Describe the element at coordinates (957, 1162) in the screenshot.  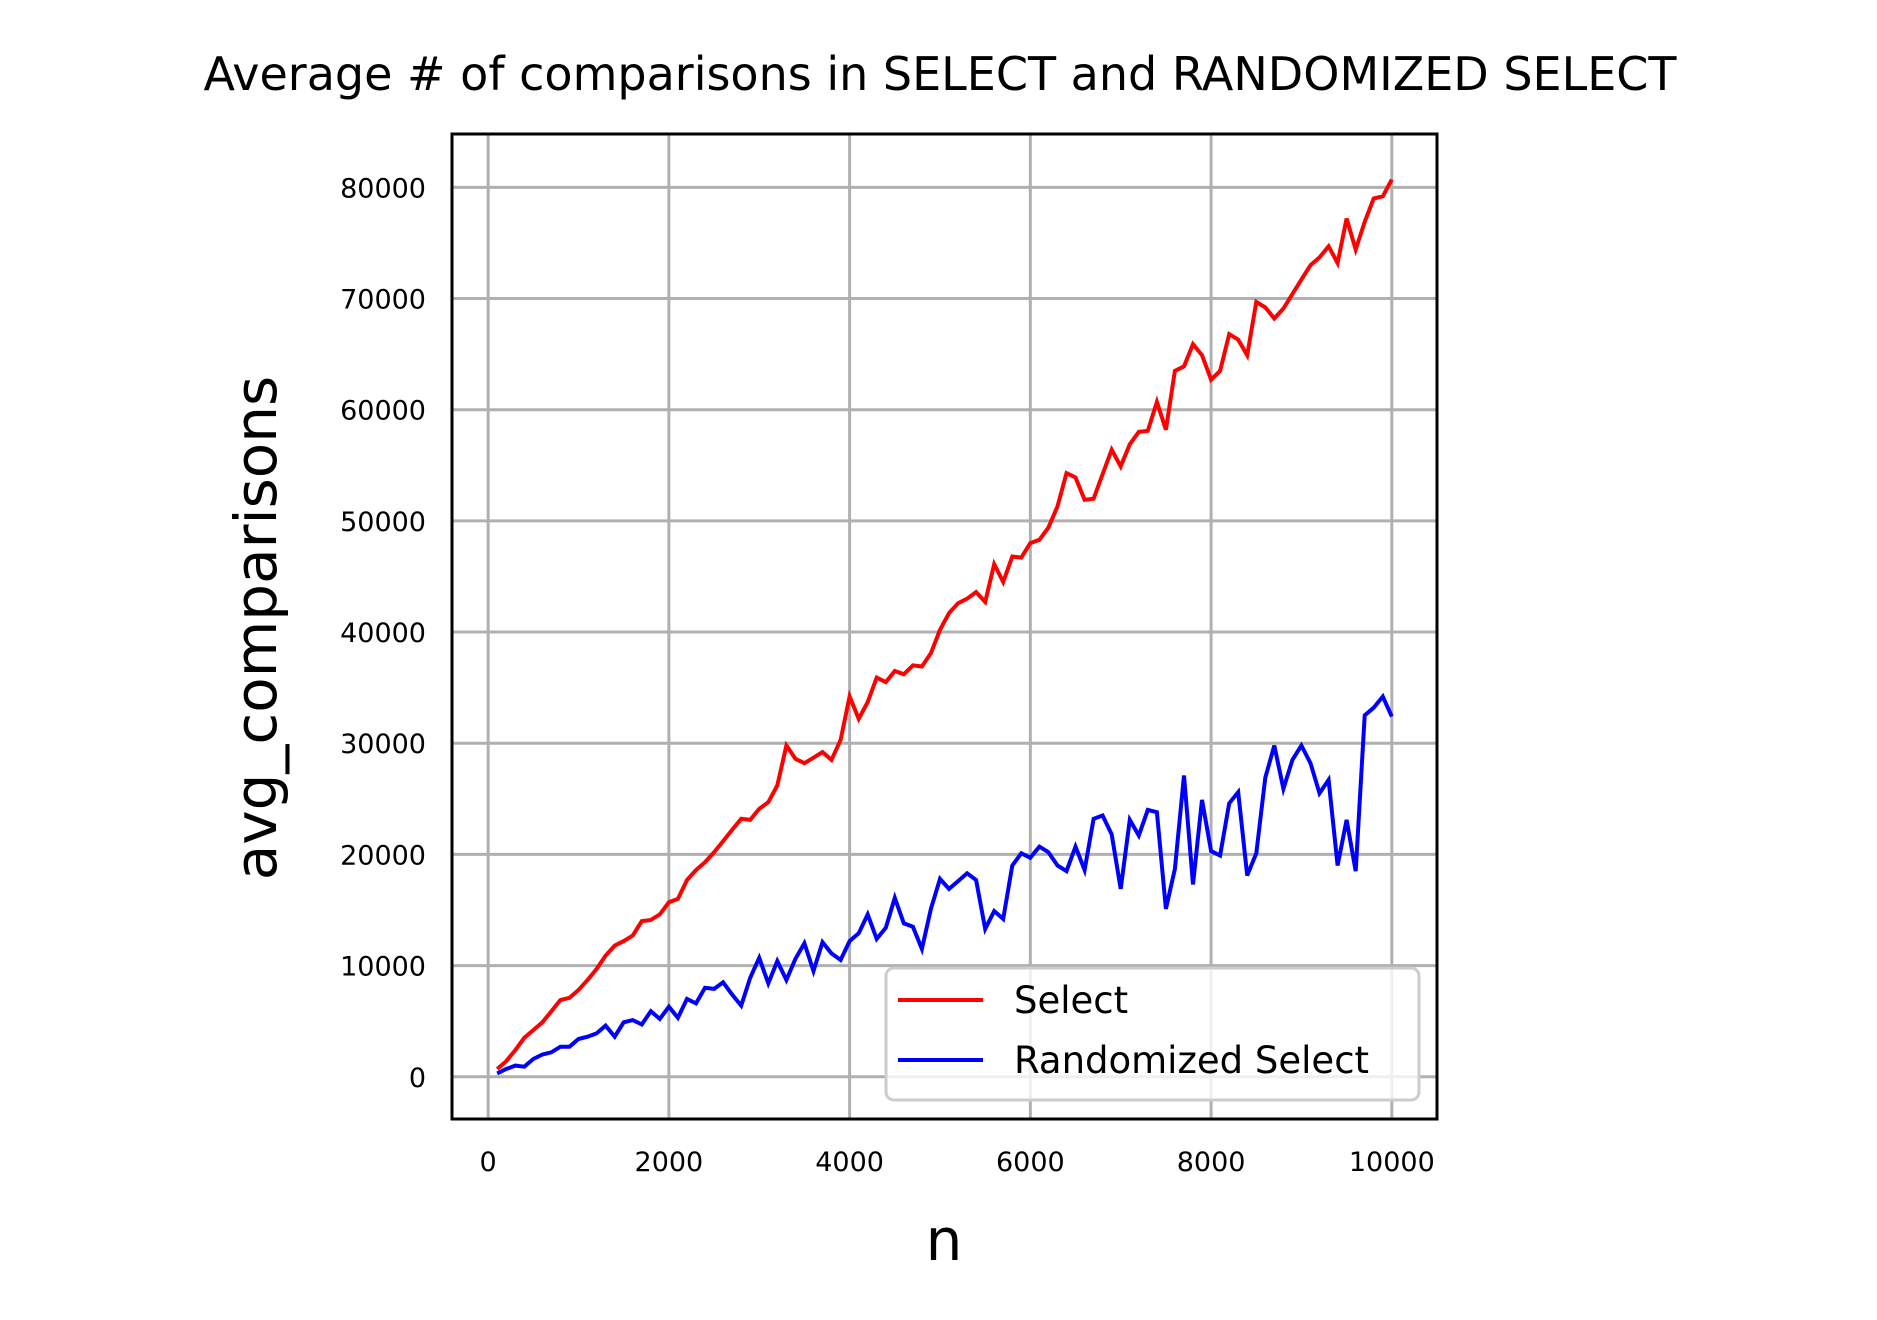
I see `x-axis-ticks: 0 2000 4000 6000 8000 10000` at that location.